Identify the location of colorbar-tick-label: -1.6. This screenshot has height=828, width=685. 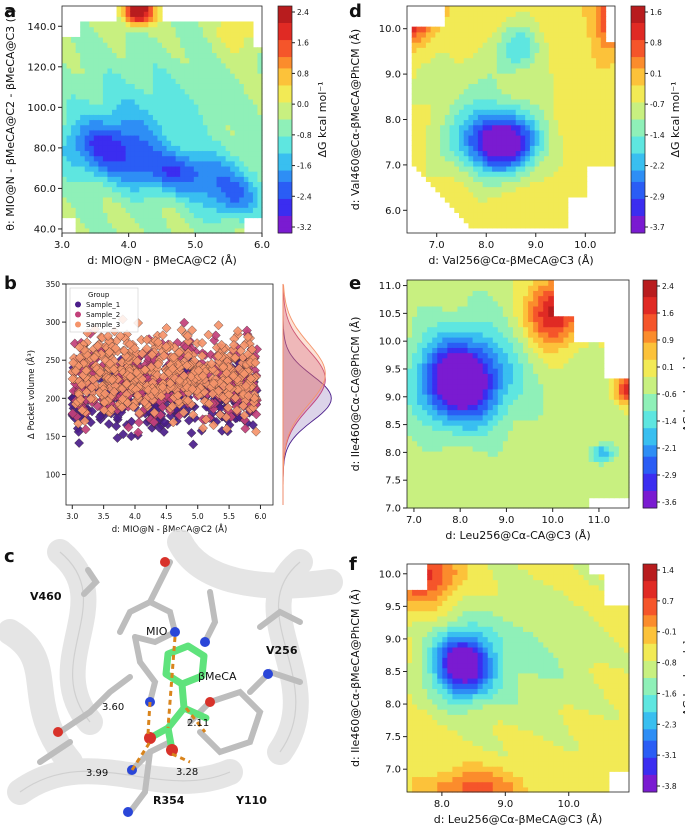
(304, 166).